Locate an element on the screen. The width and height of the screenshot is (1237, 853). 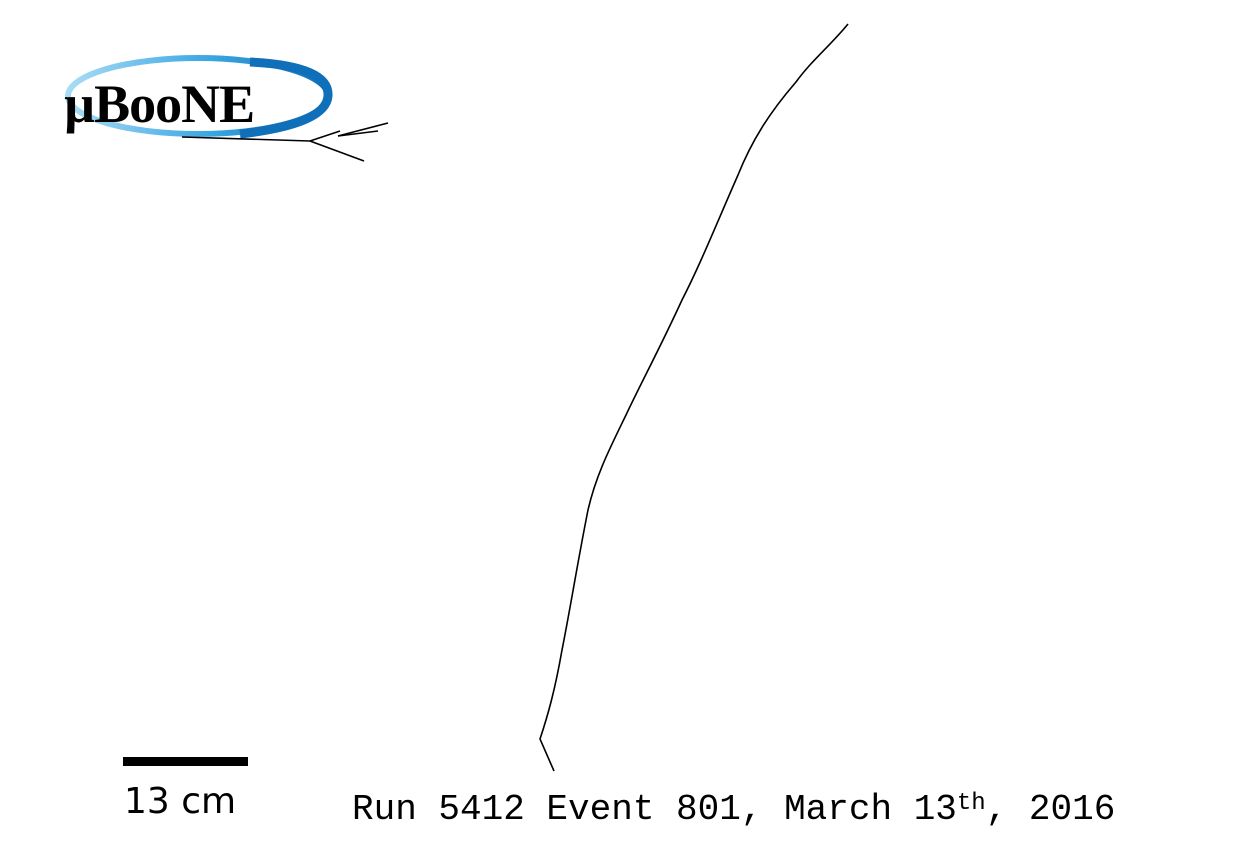
logo-ring is located at coordinates (199, 97).